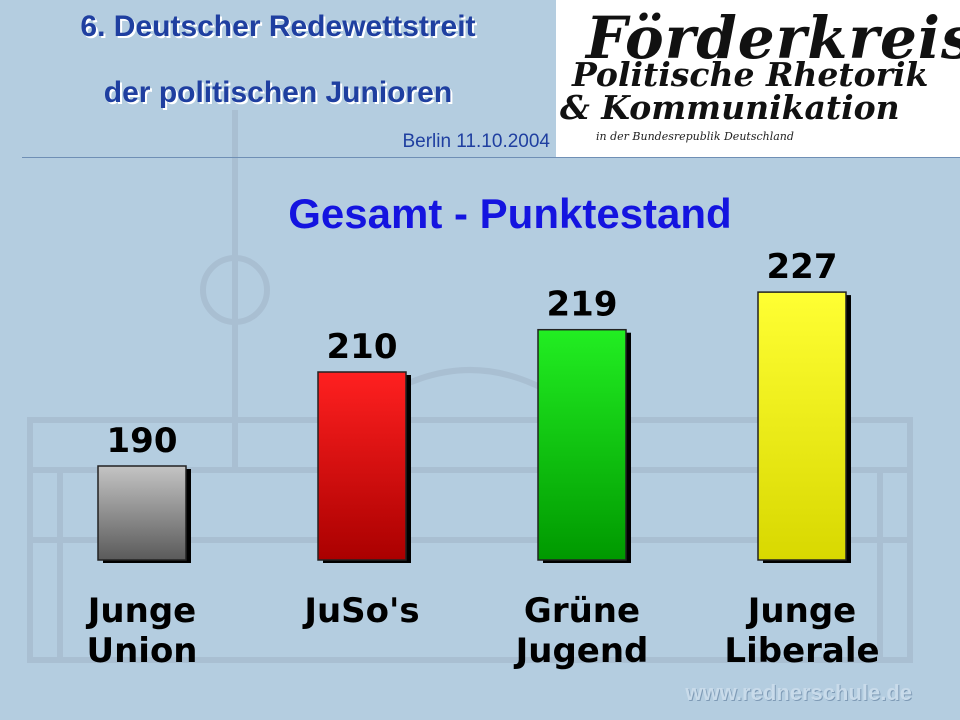  I want to click on category-label: Union, so click(141, 651).